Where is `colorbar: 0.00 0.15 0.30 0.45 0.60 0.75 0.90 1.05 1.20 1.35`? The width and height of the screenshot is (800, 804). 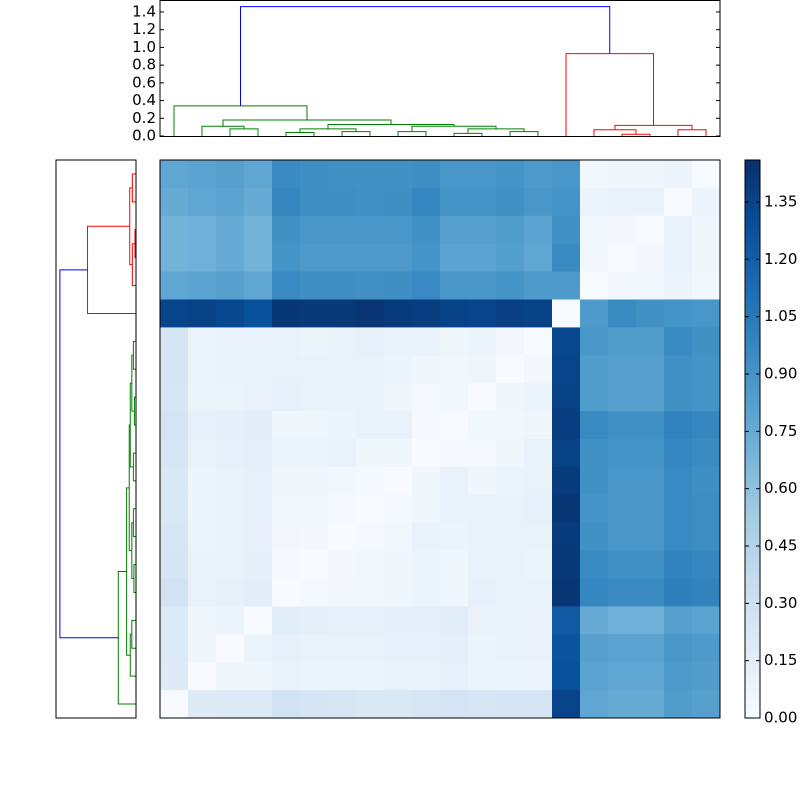 colorbar: 0.00 0.15 0.30 0.45 0.60 0.75 0.90 1.05 1.20 1.35 is located at coordinates (770, 443).